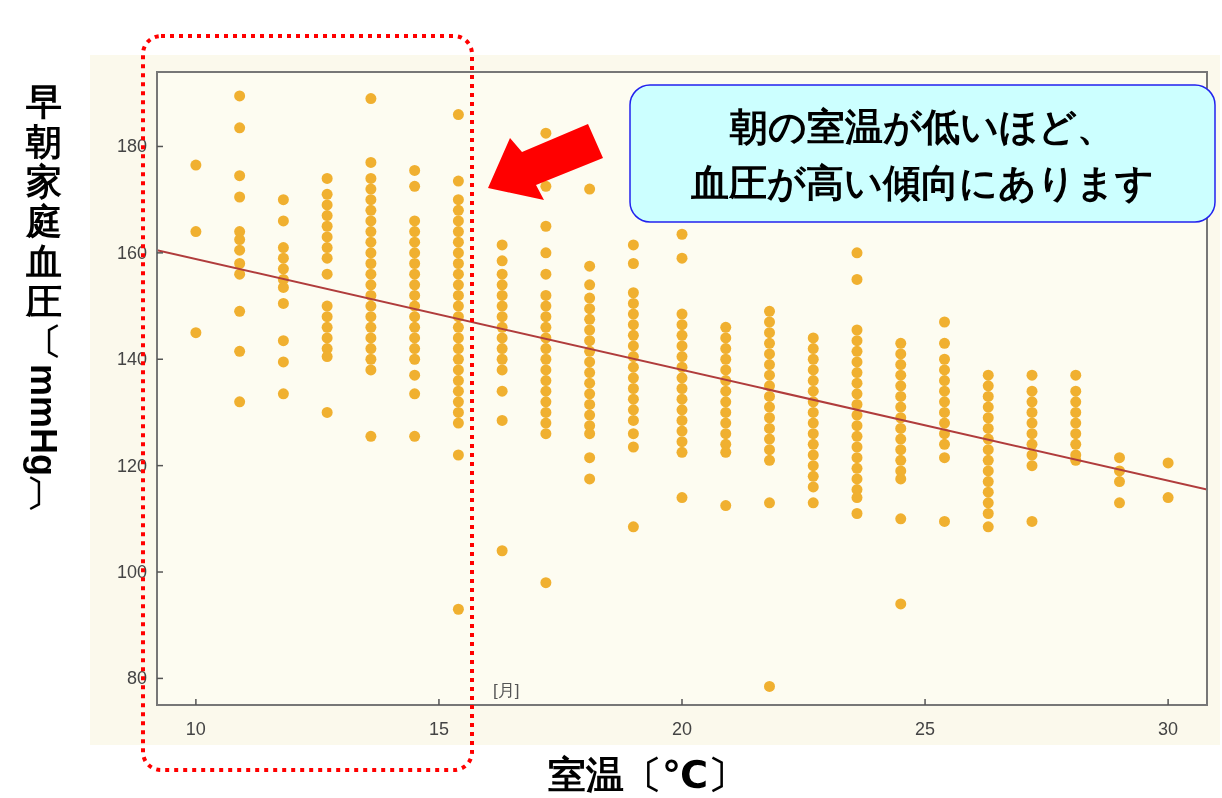  I want to click on x-tick-label: 20, so click(682, 729).